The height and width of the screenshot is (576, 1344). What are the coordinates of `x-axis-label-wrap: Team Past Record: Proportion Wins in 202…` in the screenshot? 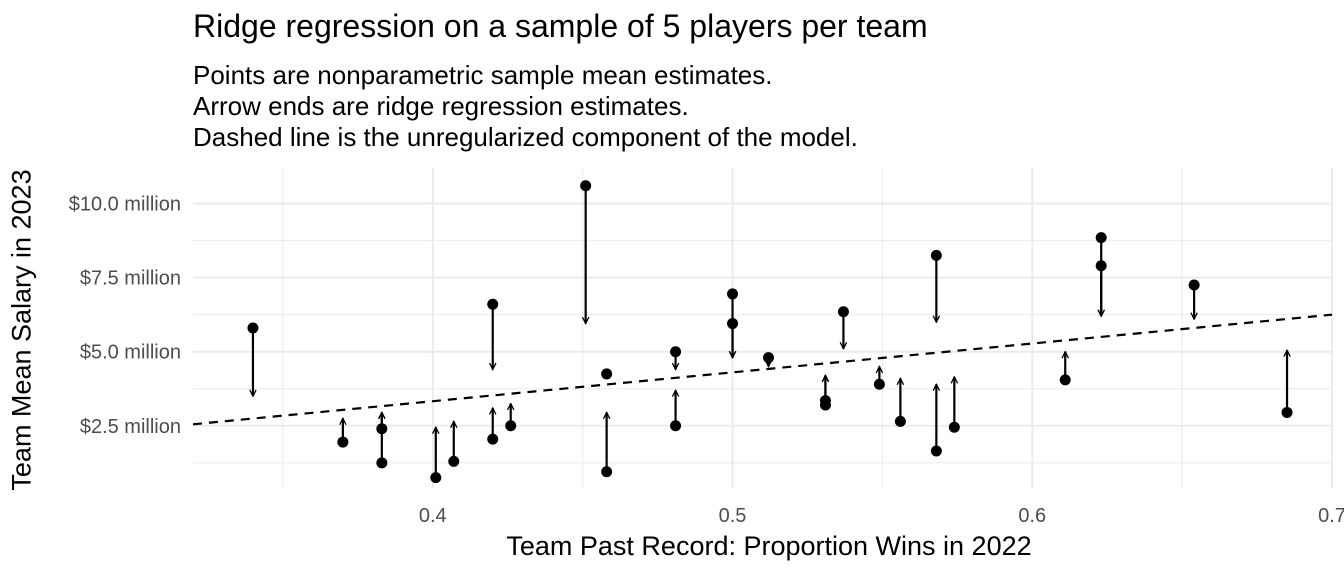 It's located at (672, 546).